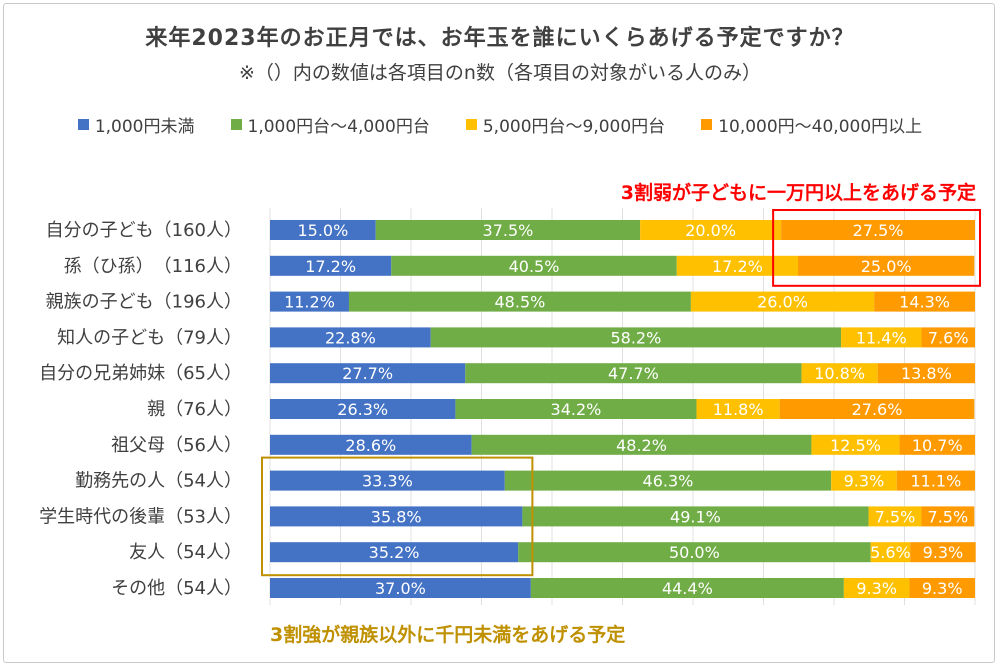  I want to click on category-label: 勤務先の人（54人）, so click(158, 481).